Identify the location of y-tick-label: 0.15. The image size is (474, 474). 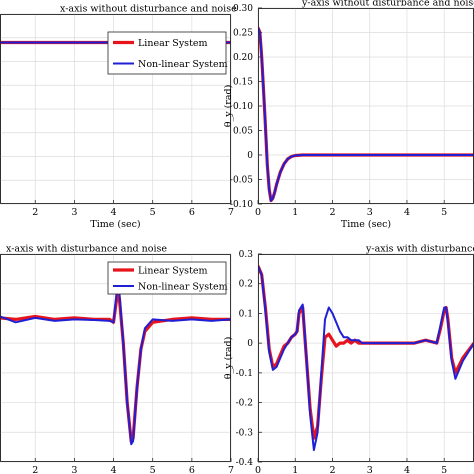
(243, 83).